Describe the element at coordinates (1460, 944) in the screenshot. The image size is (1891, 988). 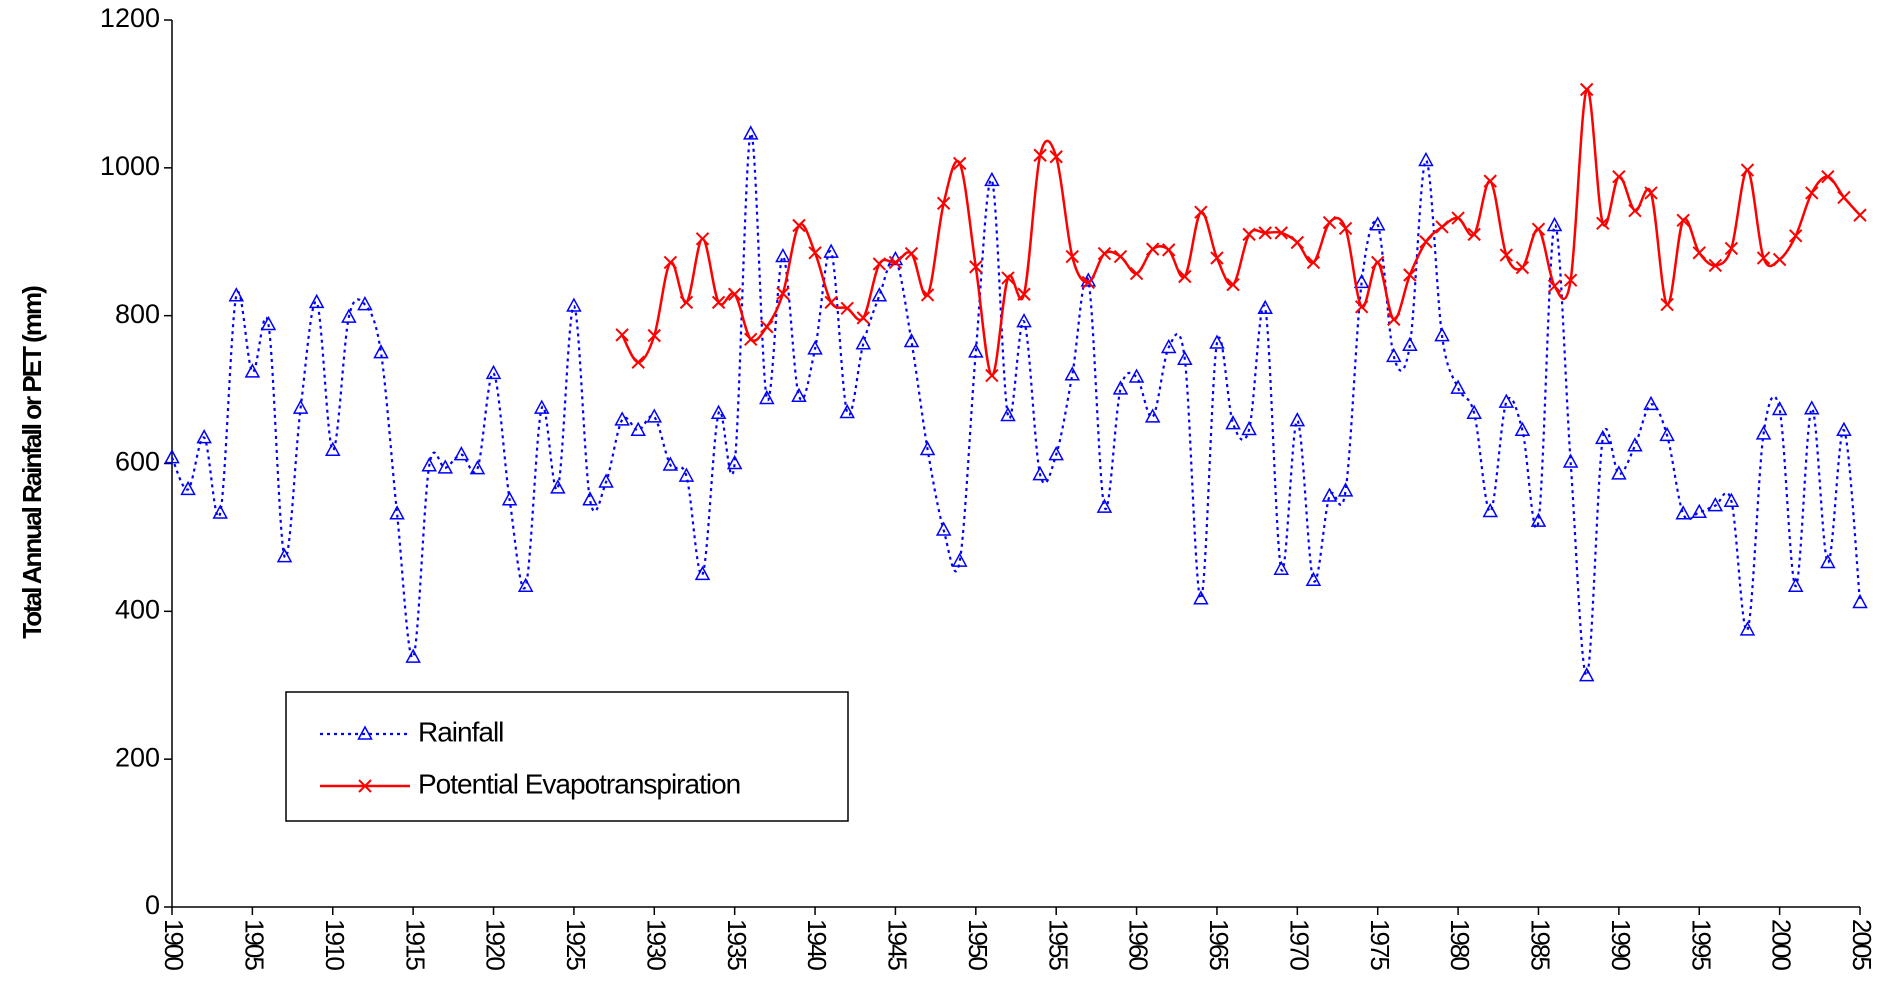
I see `x-tick-label: 1980` at that location.